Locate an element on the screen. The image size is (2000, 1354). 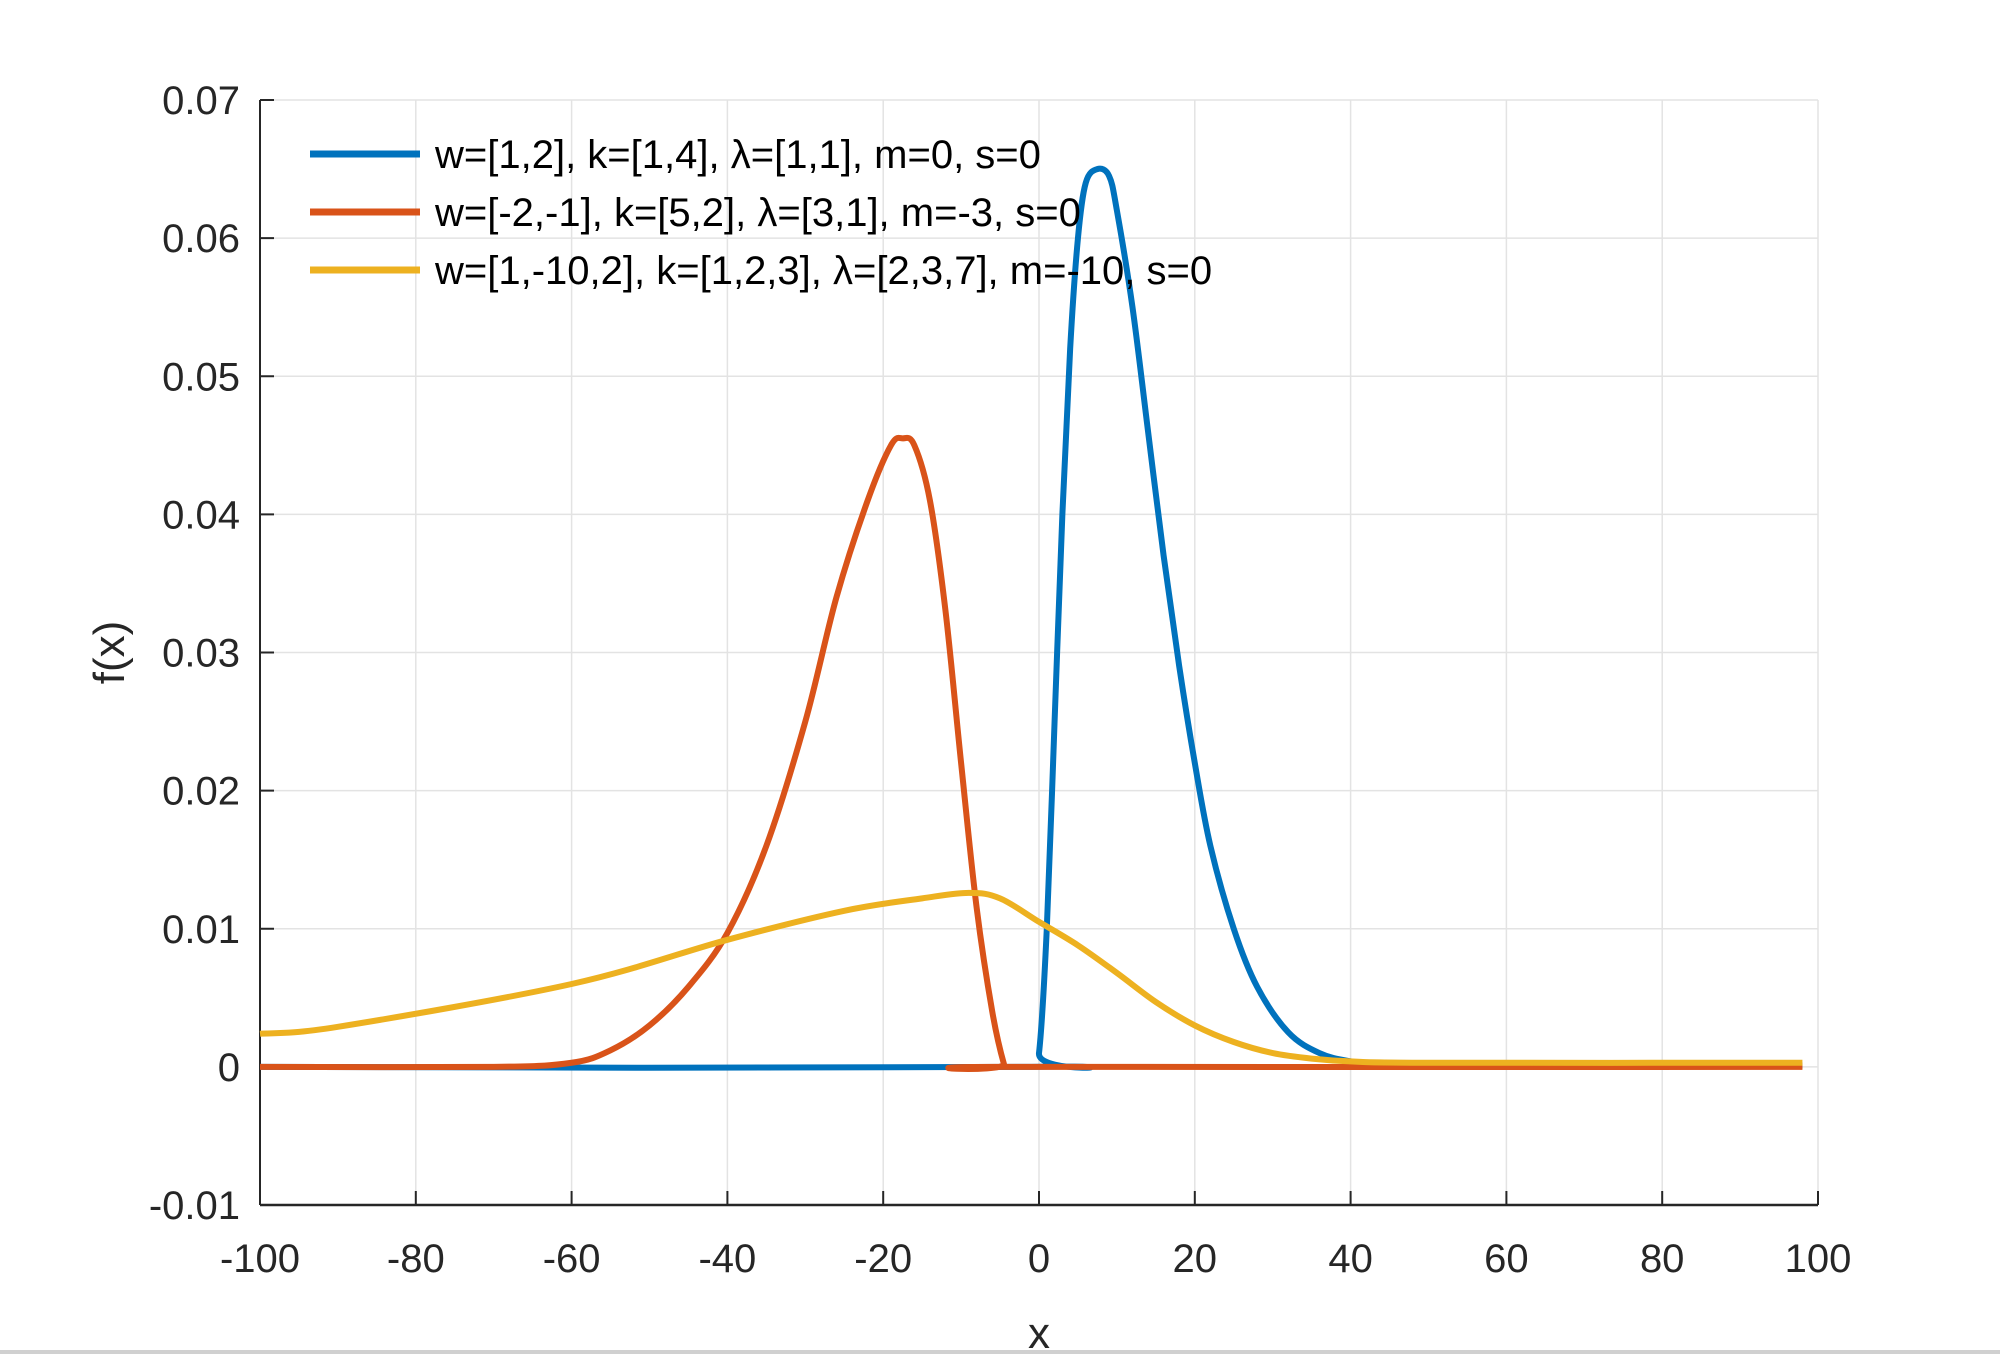
y-tick-label: 0.07 is located at coordinates (201, 101).